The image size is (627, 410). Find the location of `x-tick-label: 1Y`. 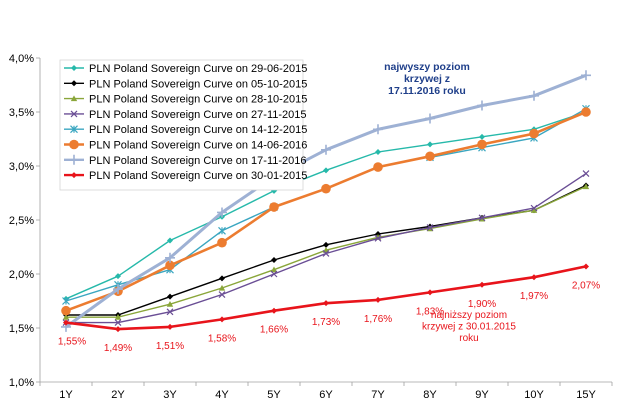

x-tick-label: 1Y is located at coordinates (66, 395).